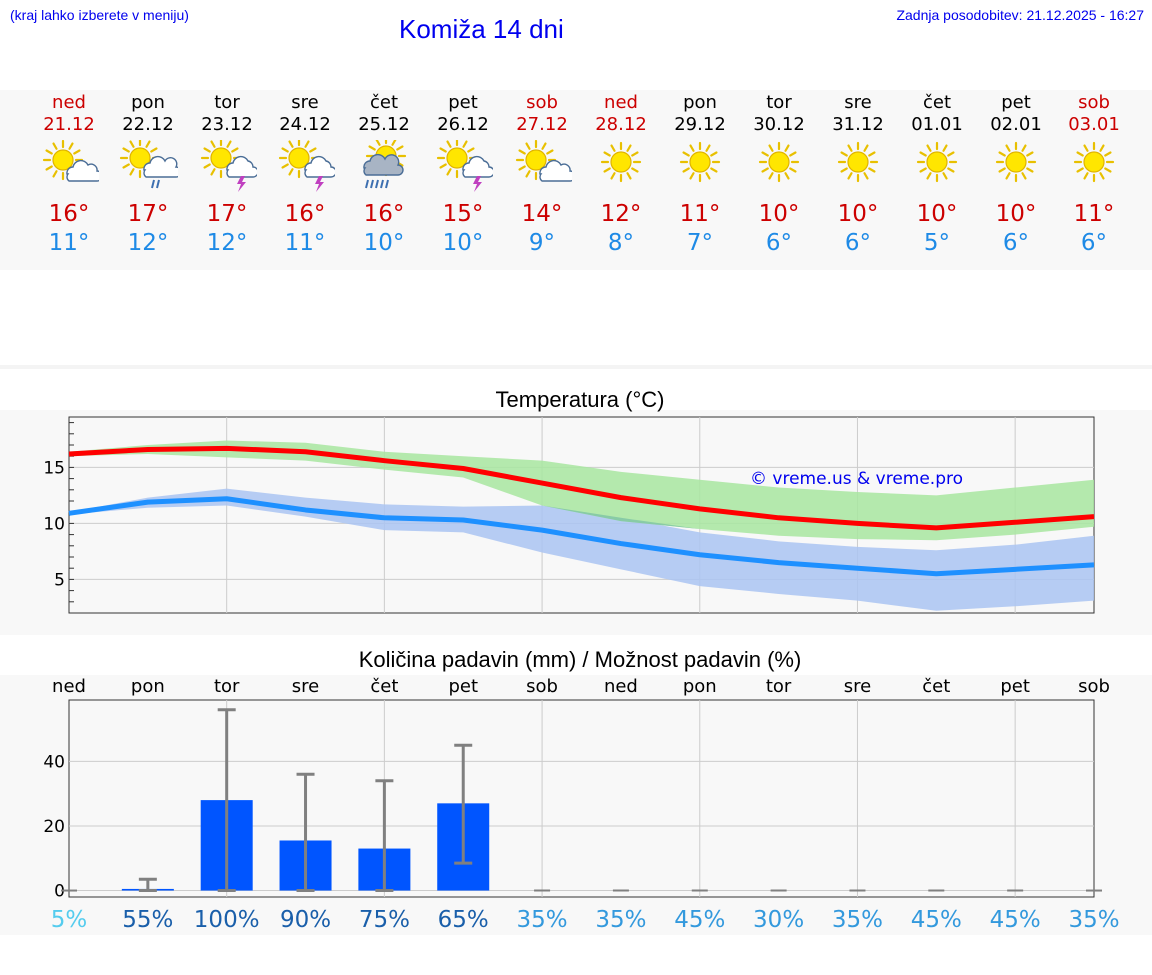 The height and width of the screenshot is (975, 1152). I want to click on day-column: pet 02.01 10° 6°, so click(1016, 174).